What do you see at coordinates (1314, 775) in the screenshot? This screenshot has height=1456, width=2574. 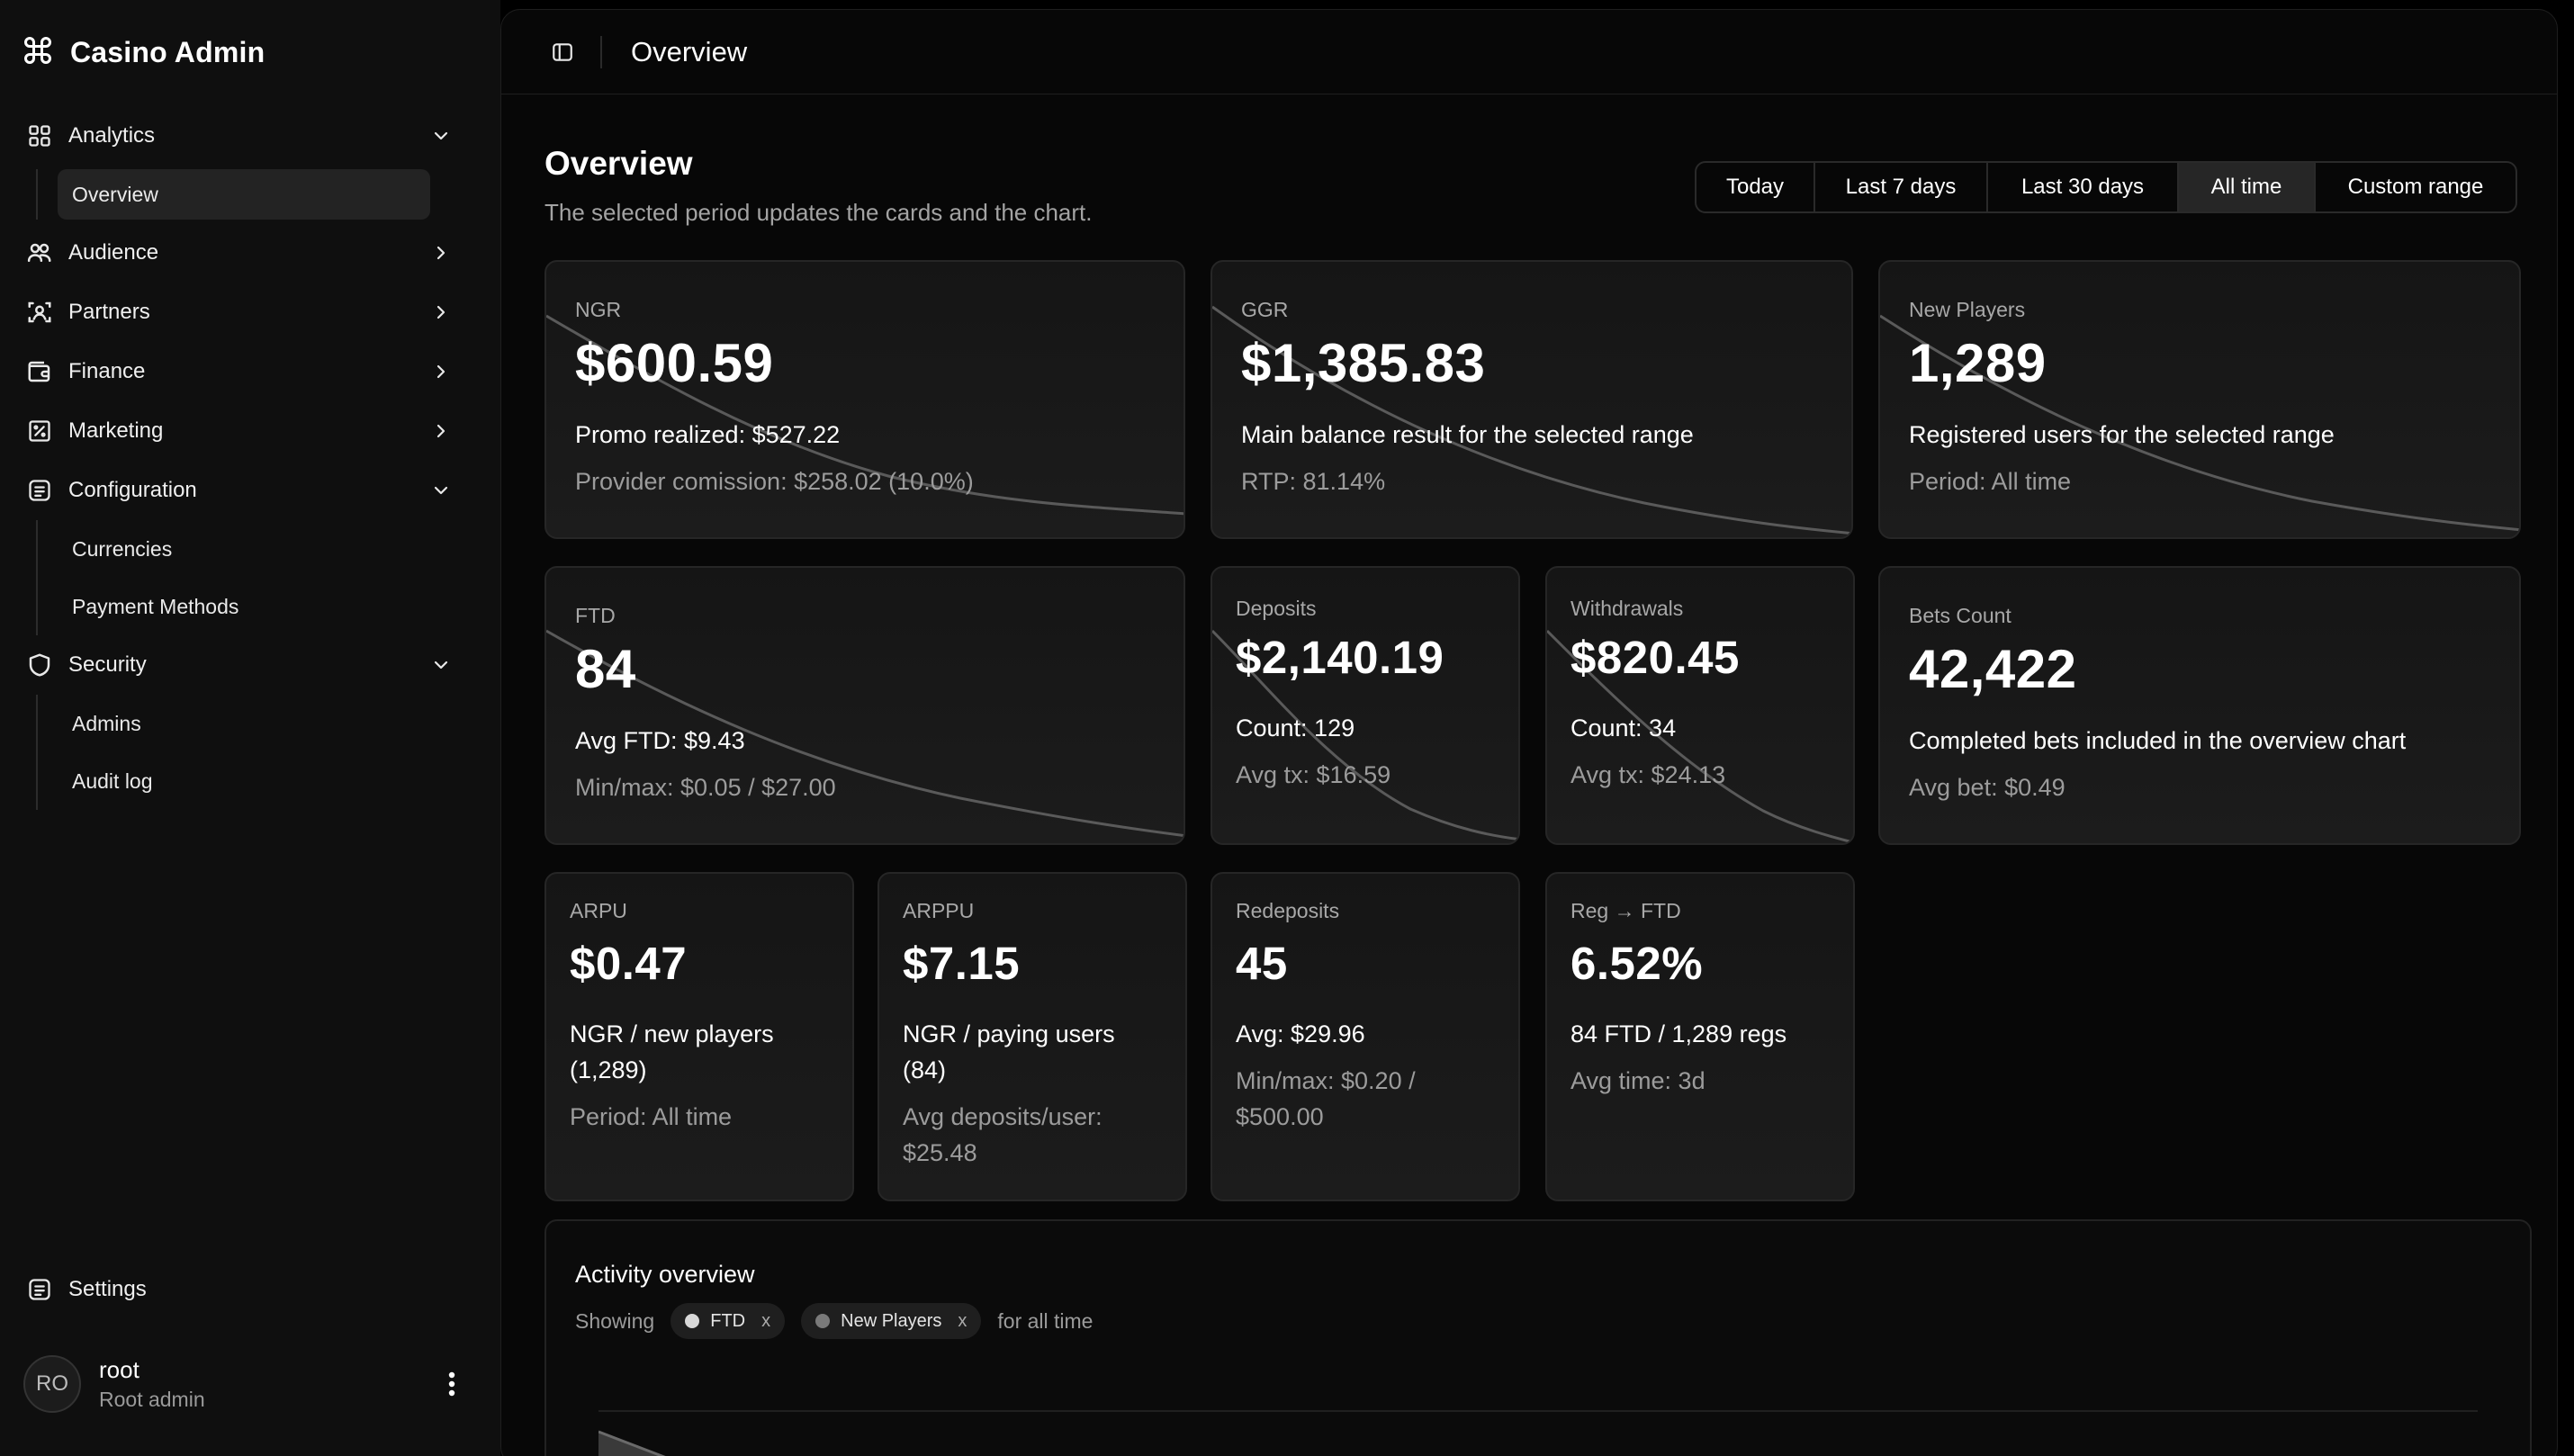 I see `card-line2: Avg tx: $16.59` at bounding box center [1314, 775].